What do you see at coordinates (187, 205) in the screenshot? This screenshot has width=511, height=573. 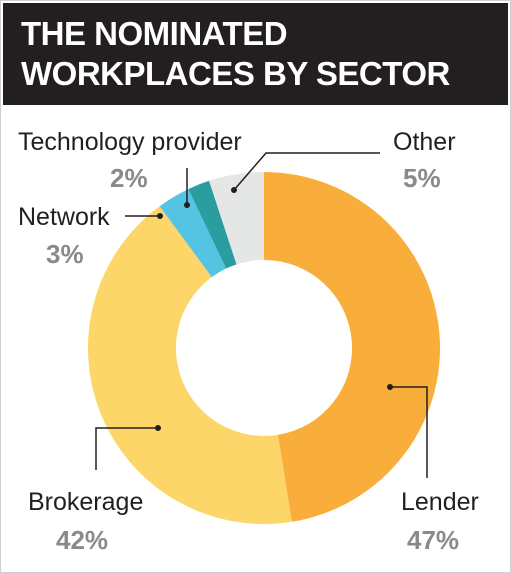 I see `leader-dot-technology-provider` at bounding box center [187, 205].